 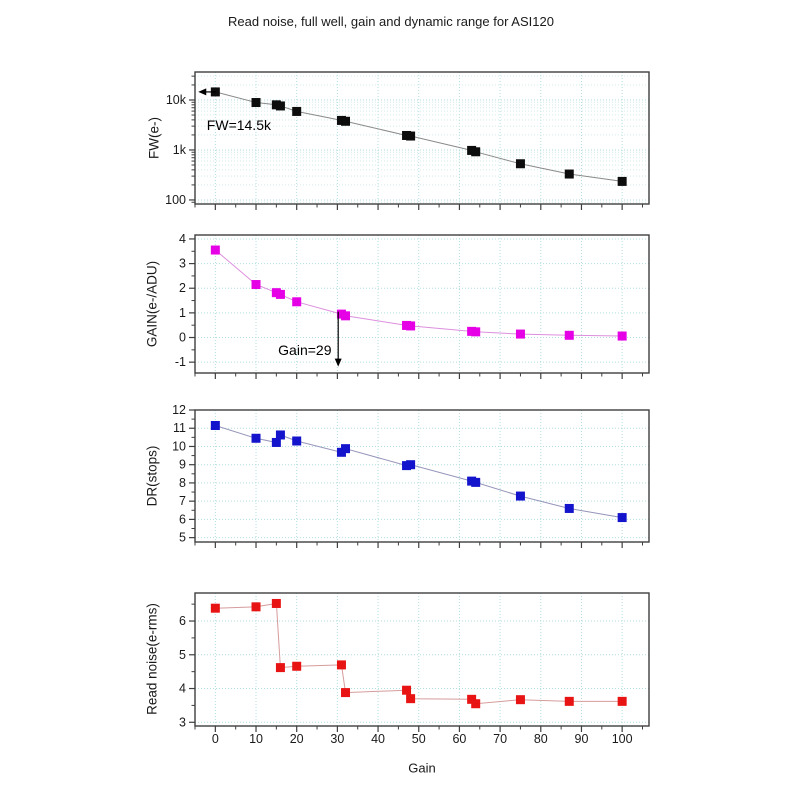 I want to click on panel-full-well-y-tick-label: 1k, so click(x=180, y=150).